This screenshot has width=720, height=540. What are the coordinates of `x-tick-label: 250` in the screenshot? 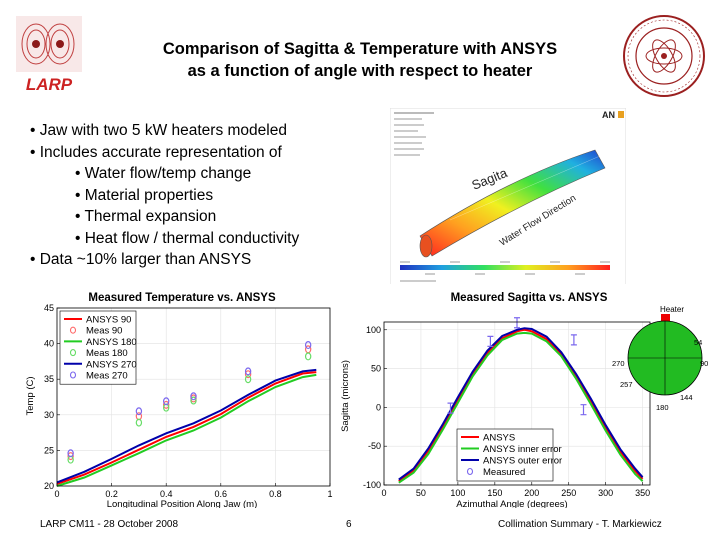 It's located at (568, 493).